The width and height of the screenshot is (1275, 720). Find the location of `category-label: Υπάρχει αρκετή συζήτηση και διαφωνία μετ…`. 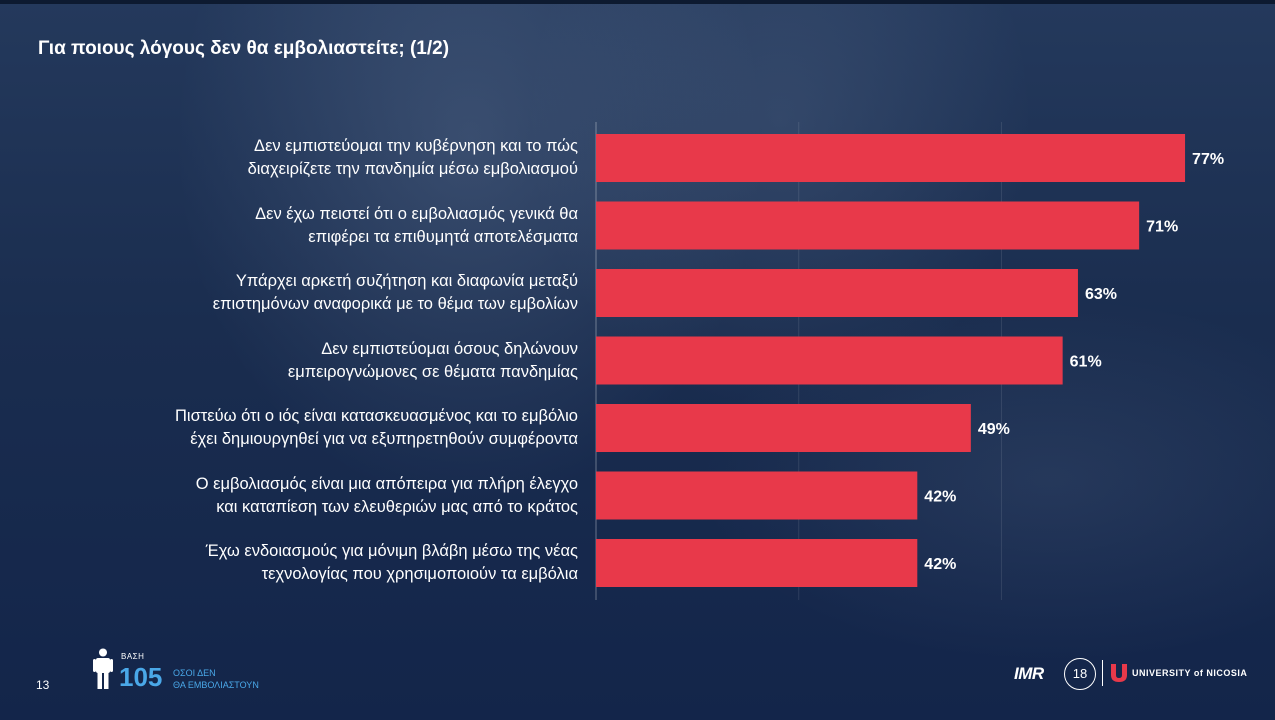

category-label: Υπάρχει αρκετή συζήτηση και διαφωνία μετ… is located at coordinates (298, 293).